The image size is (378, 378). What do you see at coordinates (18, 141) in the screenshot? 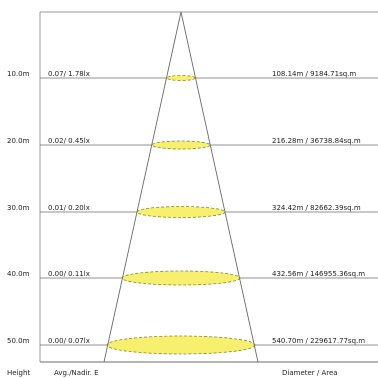
I see `height-label-2: 20.0m` at bounding box center [18, 141].